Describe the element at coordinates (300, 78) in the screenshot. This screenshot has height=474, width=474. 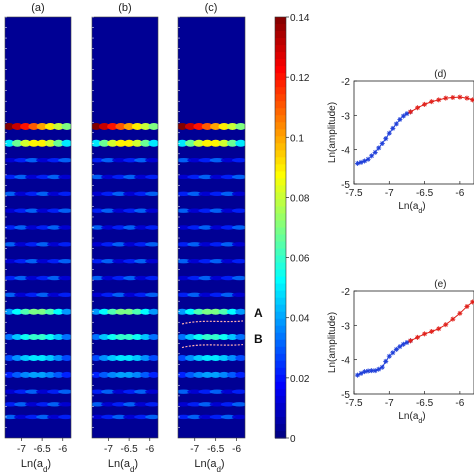
I see `colorbar-tick-label: 0.12` at that location.